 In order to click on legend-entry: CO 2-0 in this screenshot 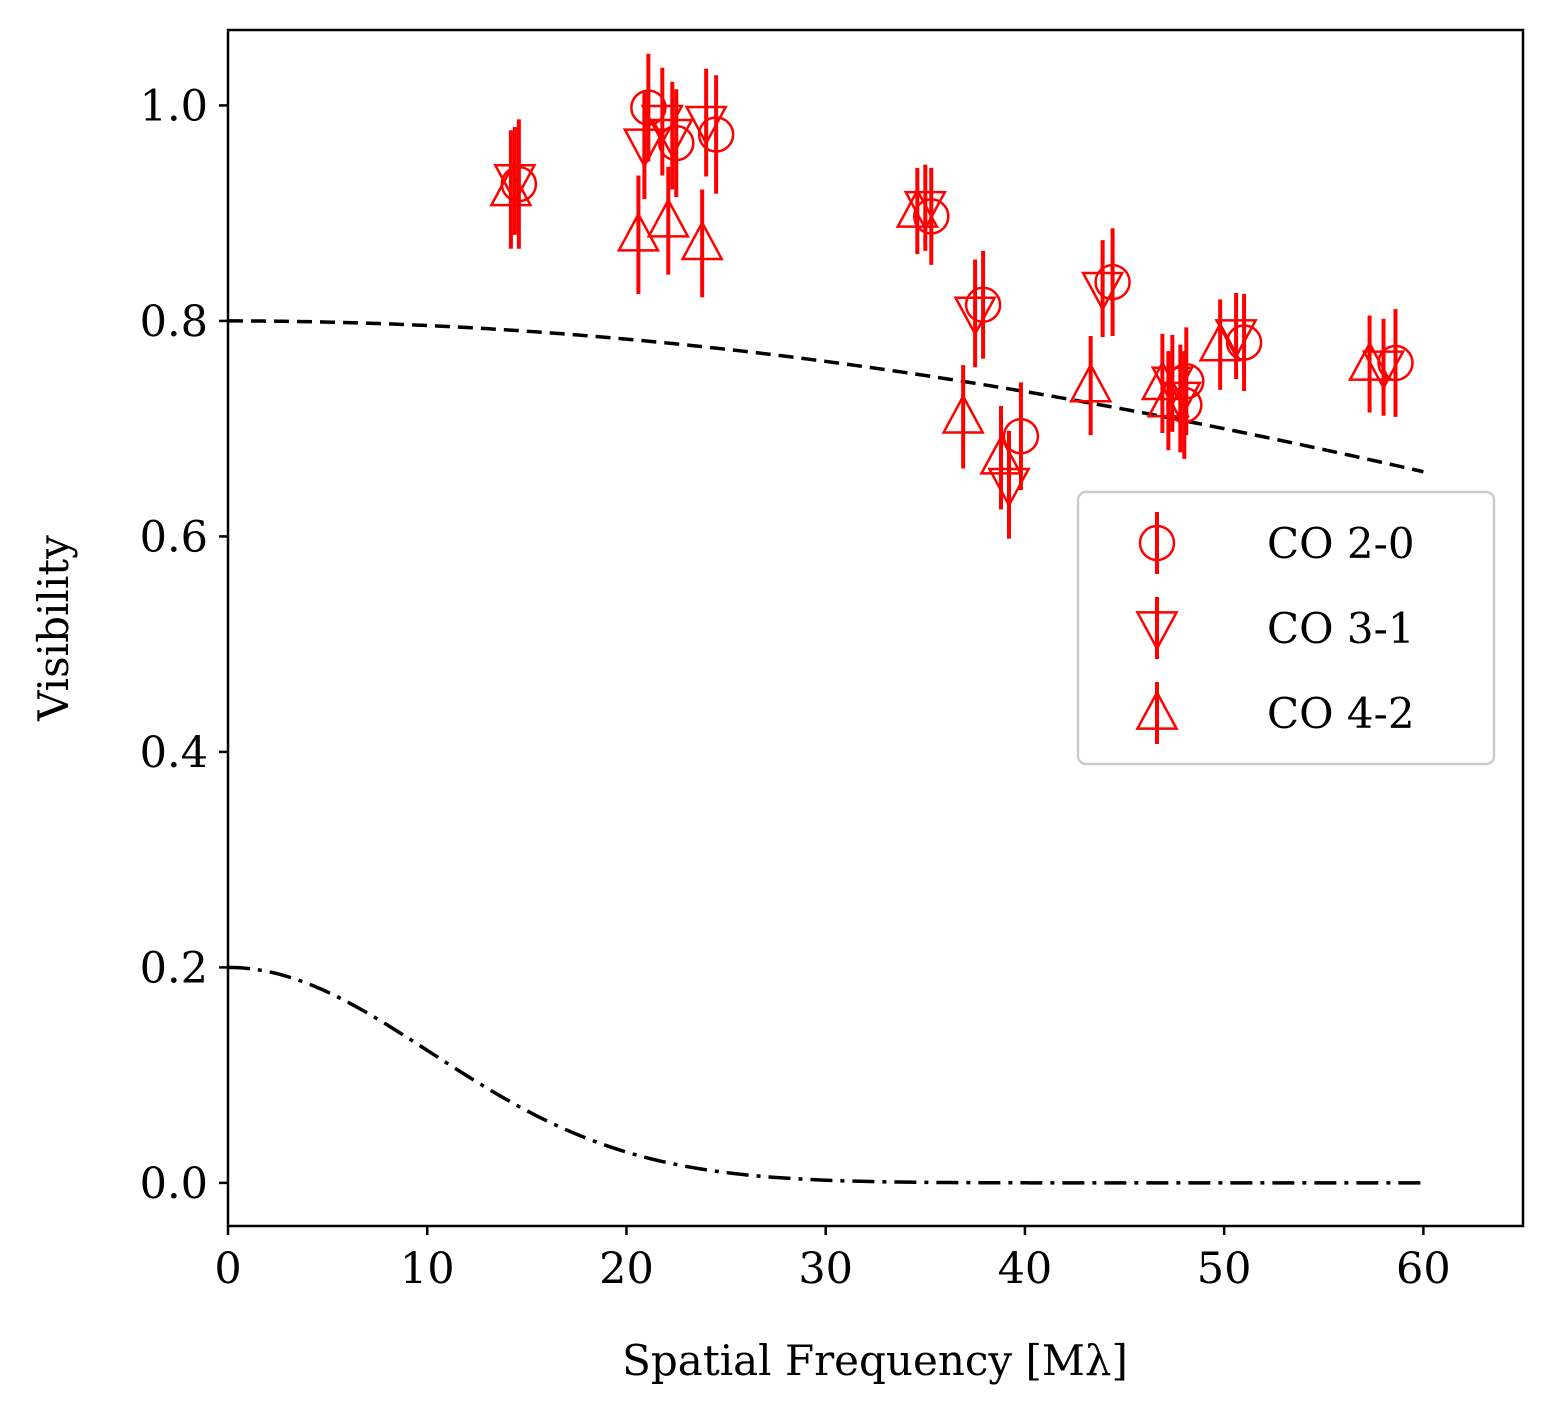, I will do `click(1276, 543)`.